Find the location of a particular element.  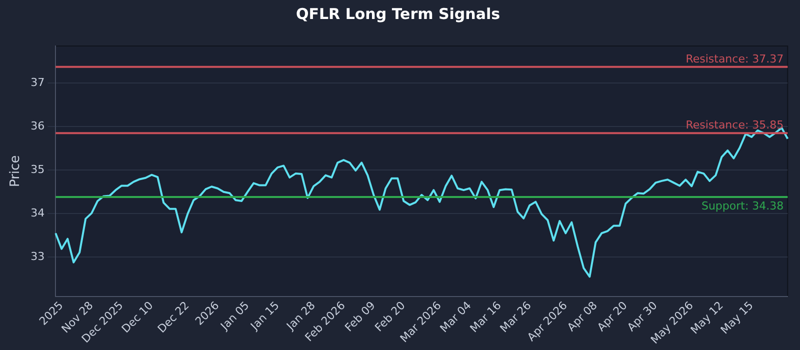

y-tick-label: 34 is located at coordinates (37, 213).